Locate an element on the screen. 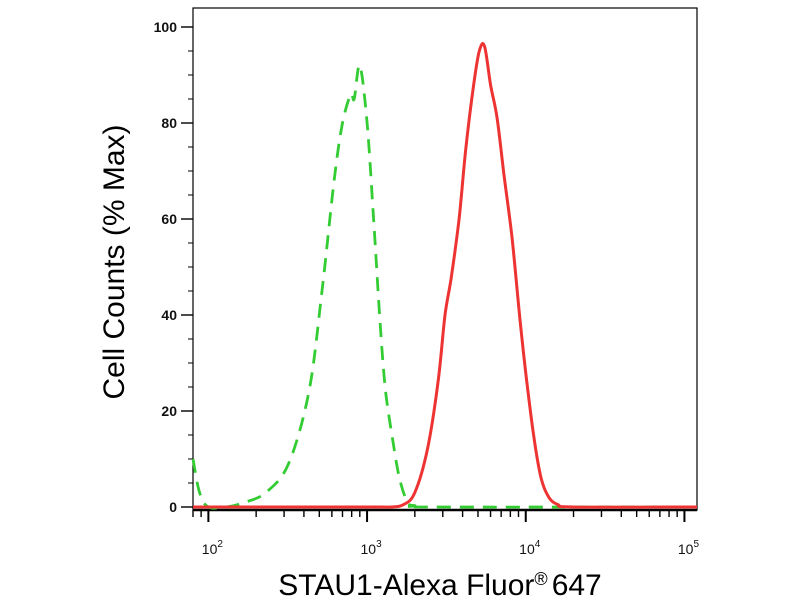  x-axis-label-suffix: 647 is located at coordinates (577, 584).